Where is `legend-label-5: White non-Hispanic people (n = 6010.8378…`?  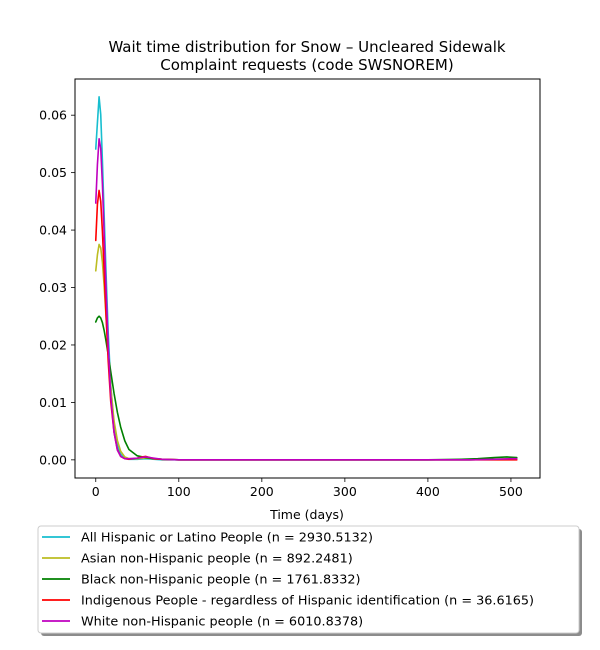 legend-label-5: White non-Hispanic people (n = 6010.8378… is located at coordinates (222, 622).